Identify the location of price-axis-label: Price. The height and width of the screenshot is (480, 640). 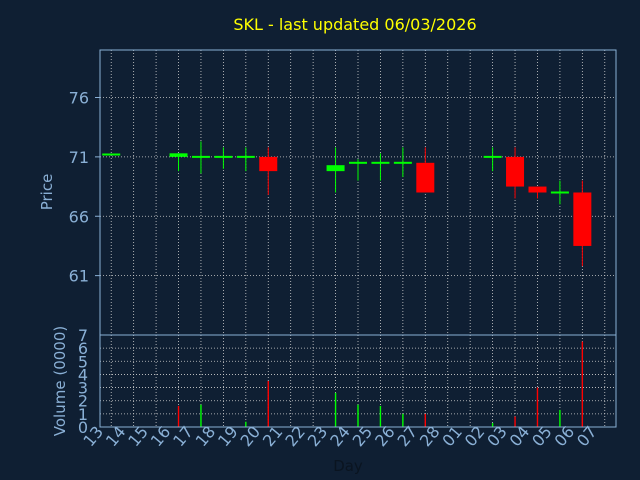
(47, 192).